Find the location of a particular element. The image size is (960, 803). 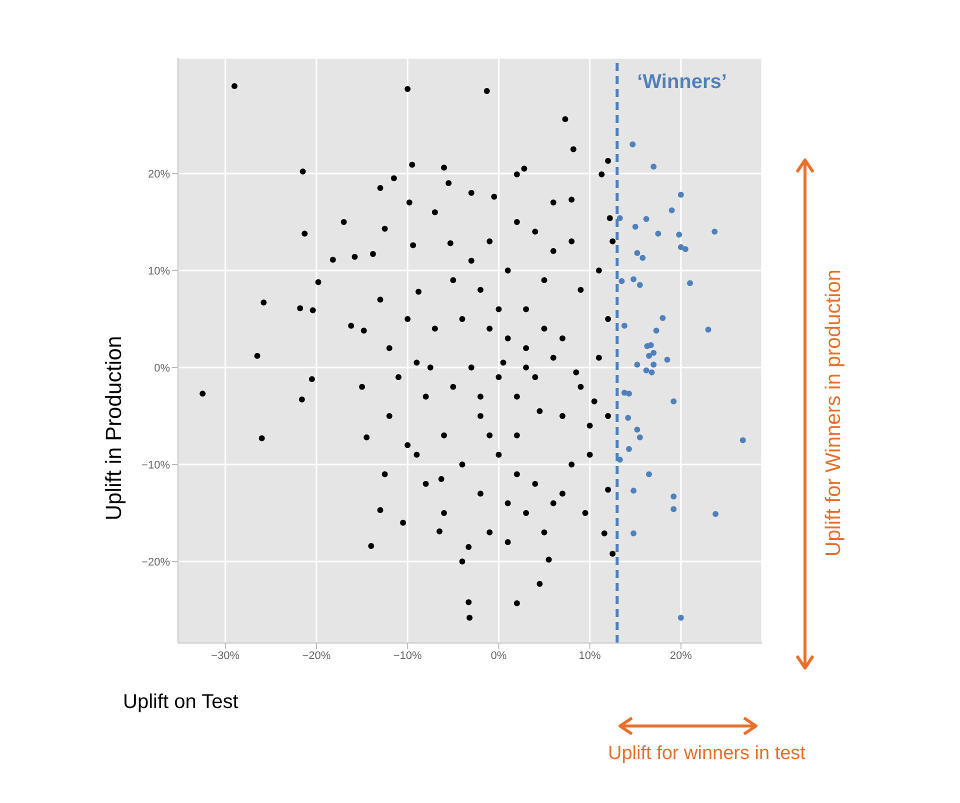

y-tick-label: 10% is located at coordinates (159, 271).